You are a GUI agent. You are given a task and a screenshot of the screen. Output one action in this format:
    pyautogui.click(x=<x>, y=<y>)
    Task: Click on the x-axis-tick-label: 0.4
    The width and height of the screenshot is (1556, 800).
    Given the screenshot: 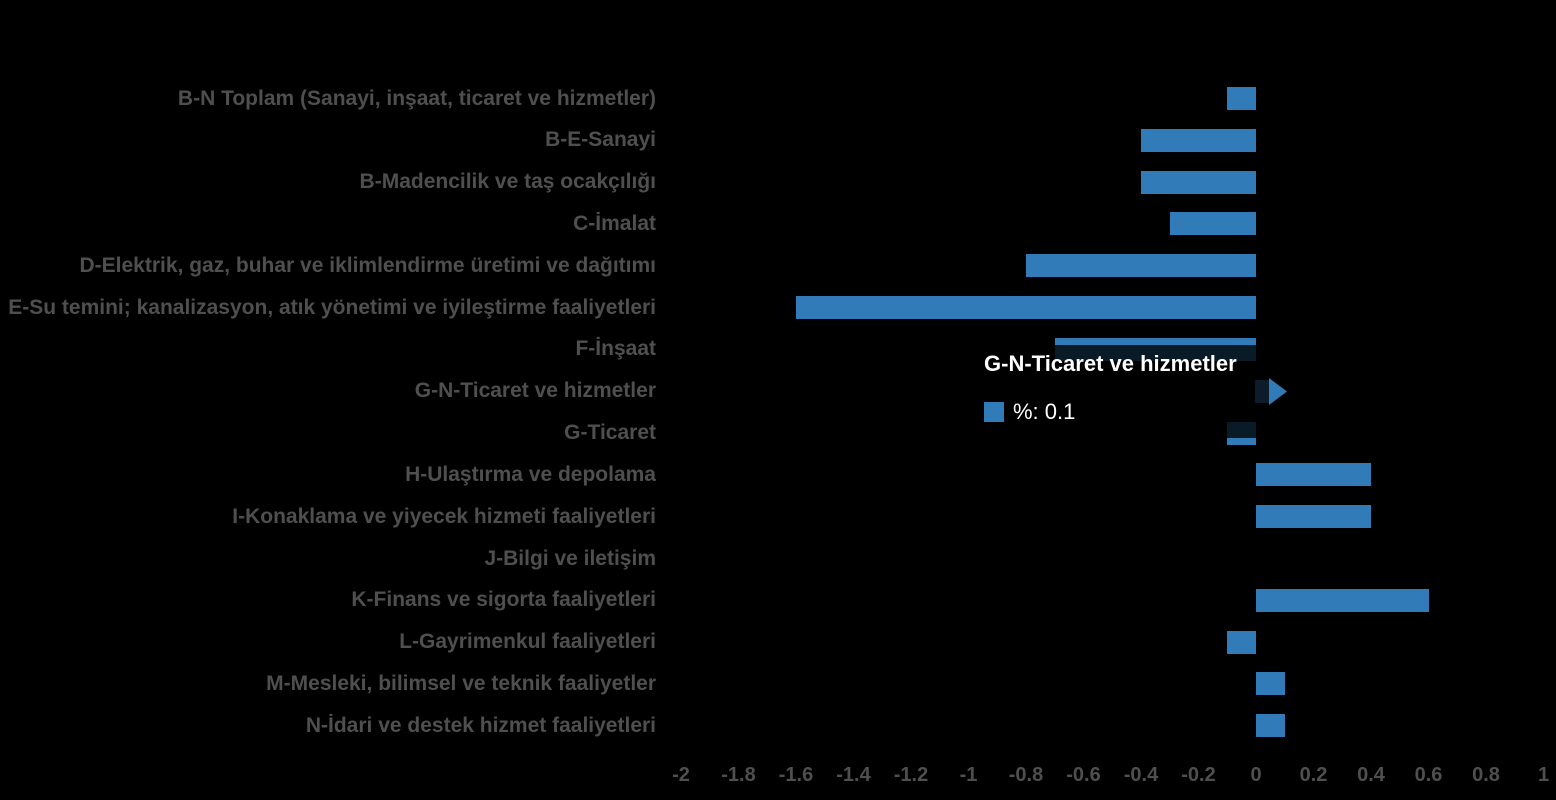 What is the action you would take?
    pyautogui.click(x=1371, y=775)
    